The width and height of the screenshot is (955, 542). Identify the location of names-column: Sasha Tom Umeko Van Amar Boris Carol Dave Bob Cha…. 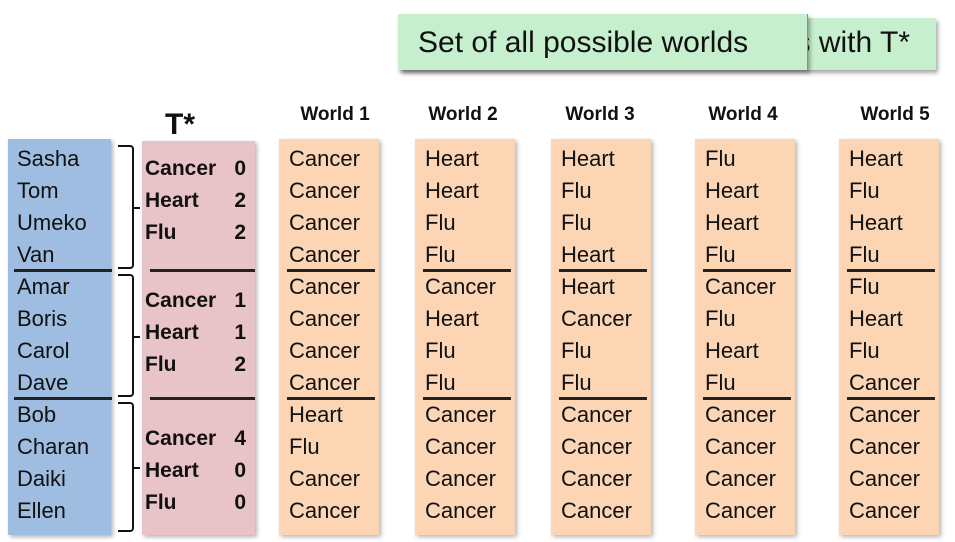
(60, 337).